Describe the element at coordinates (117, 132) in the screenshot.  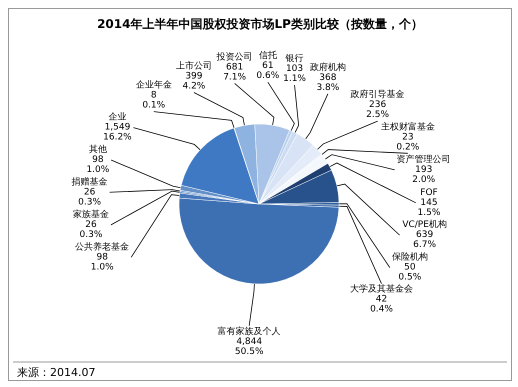
I see `data-label: 1,549 16.2%` at that location.